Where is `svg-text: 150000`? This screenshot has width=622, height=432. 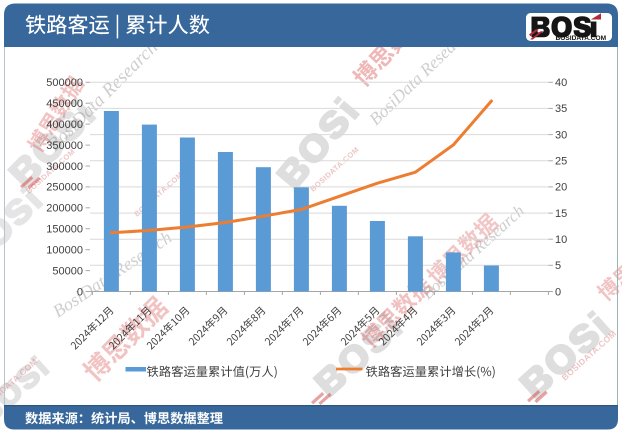 svg-text: 150000 is located at coordinates (64, 230).